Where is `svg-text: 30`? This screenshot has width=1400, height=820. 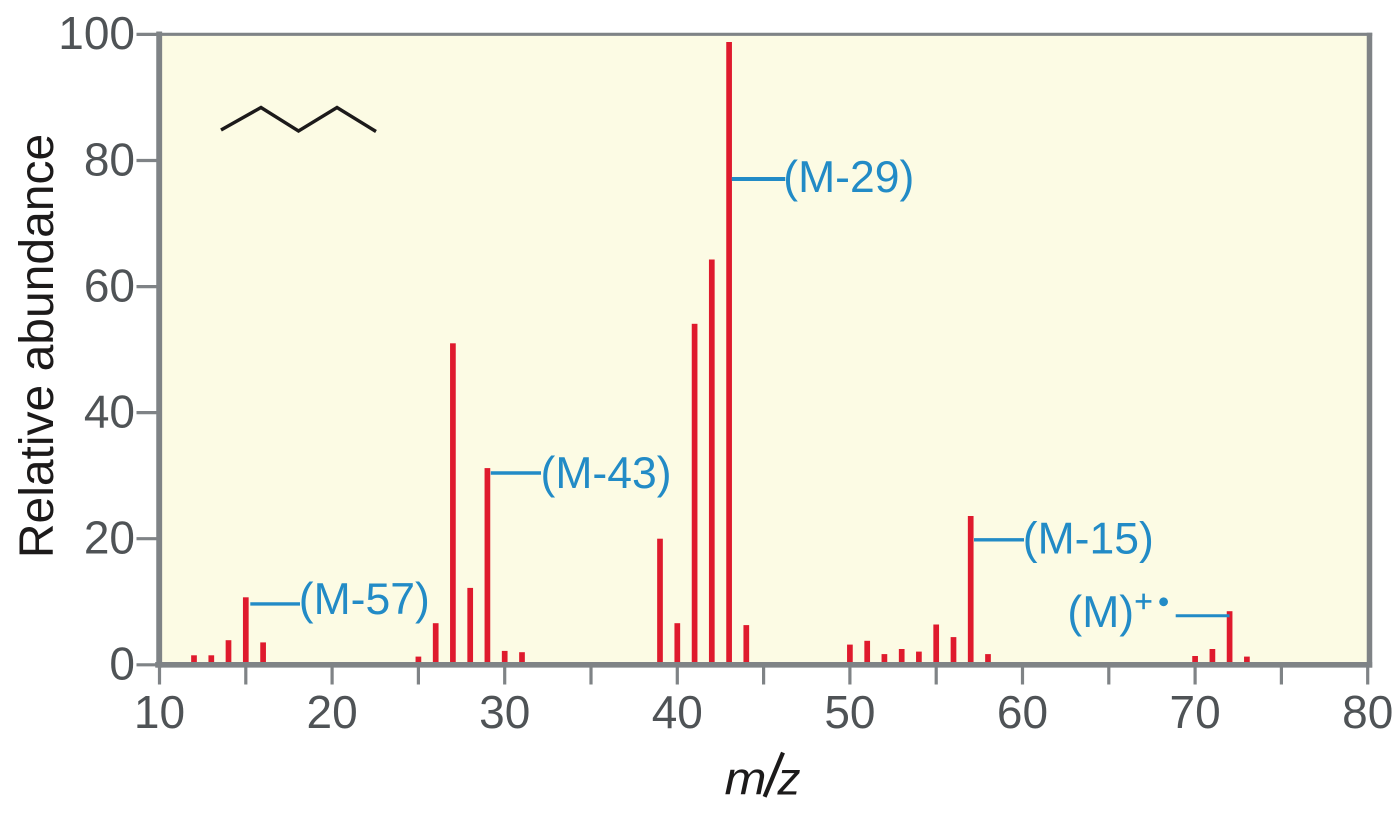
svg-text: 30 is located at coordinates (504, 712).